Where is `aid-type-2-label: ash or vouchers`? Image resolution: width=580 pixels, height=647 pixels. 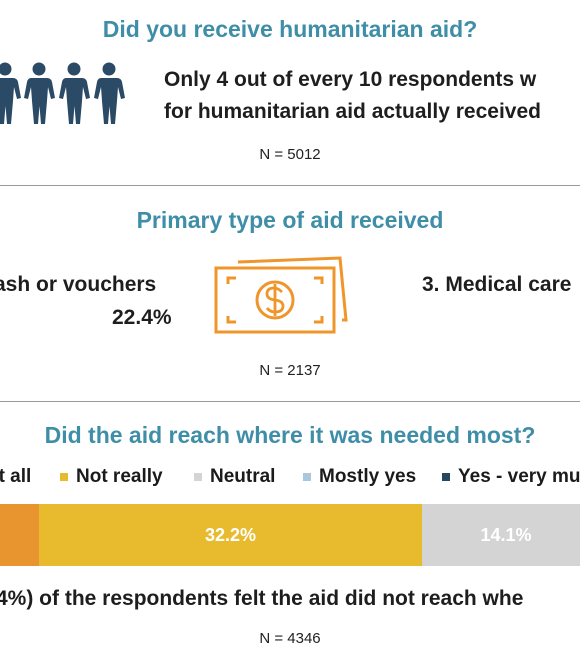 aid-type-2-label: ash or vouchers is located at coordinates (78, 284).